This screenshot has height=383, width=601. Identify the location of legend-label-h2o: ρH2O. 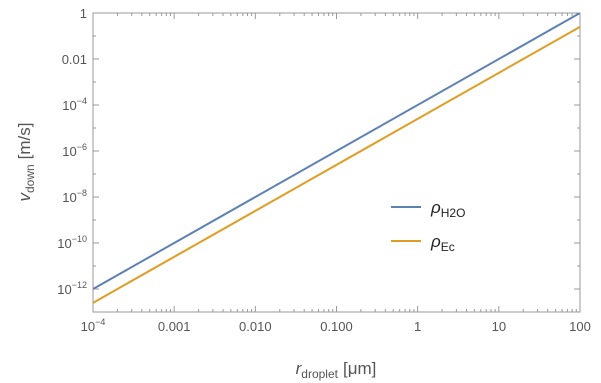
(447, 209).